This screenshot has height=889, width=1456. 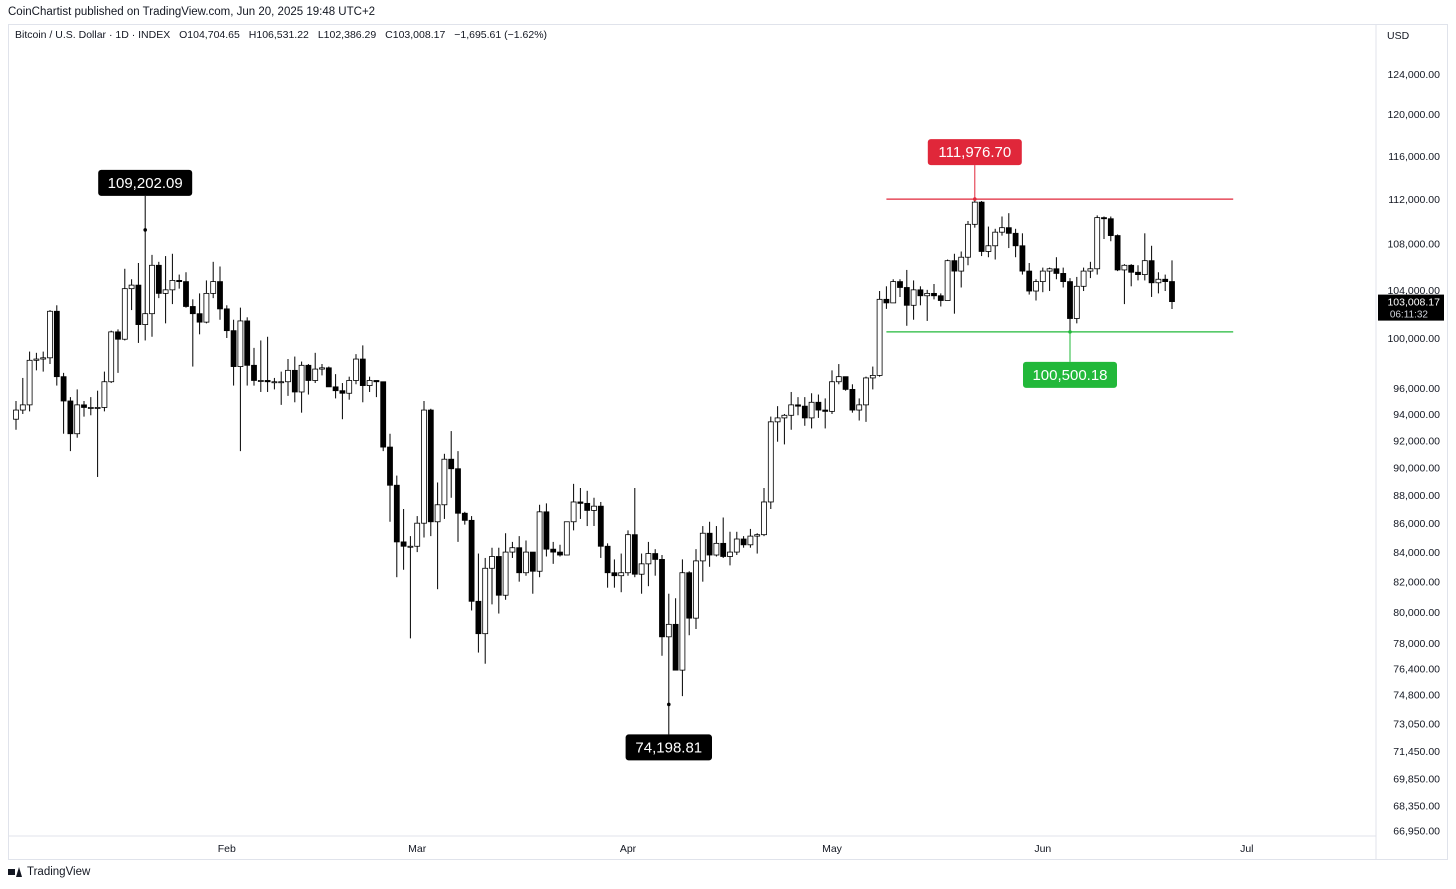 I want to click on y-tick-label: 82,000.00, so click(x=1416, y=583).